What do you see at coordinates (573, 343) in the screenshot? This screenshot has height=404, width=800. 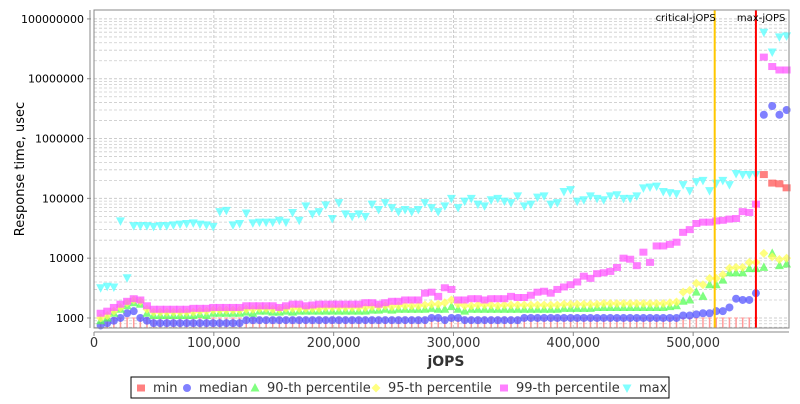 I see `x-tick-label: 400,000` at bounding box center [573, 343].